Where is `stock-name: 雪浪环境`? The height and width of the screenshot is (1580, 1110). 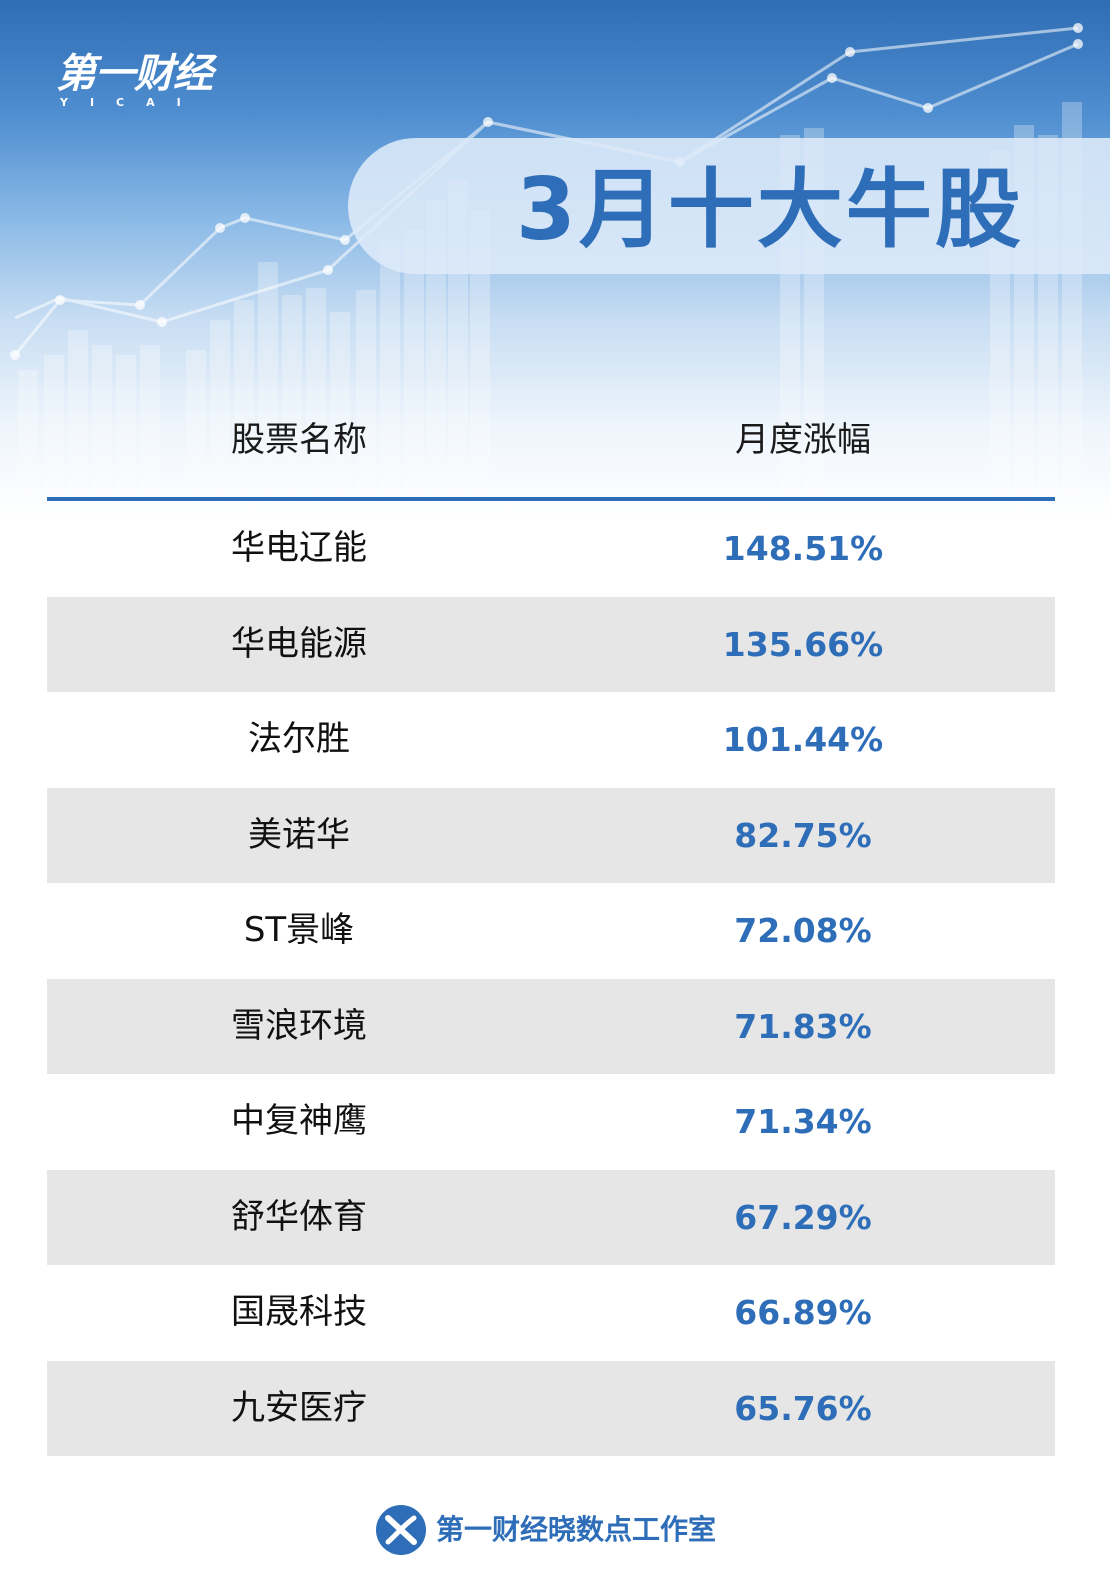 stock-name: 雪浪环境 is located at coordinates (299, 1025).